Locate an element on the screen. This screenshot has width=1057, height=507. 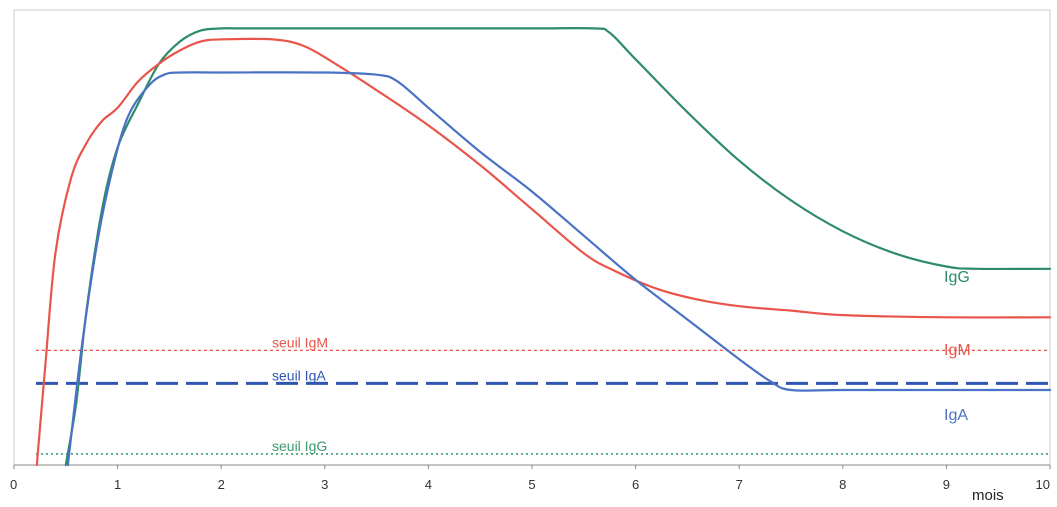
x-tick-label: 7 is located at coordinates (739, 484).